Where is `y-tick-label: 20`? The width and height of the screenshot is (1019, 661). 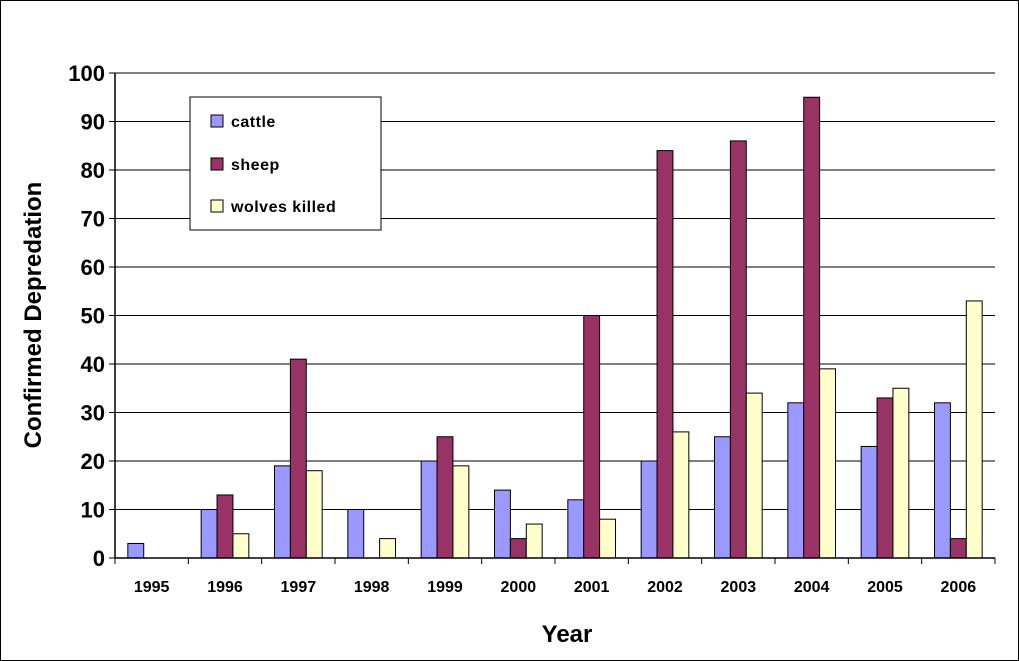
y-tick-label: 20 is located at coordinates (93, 461).